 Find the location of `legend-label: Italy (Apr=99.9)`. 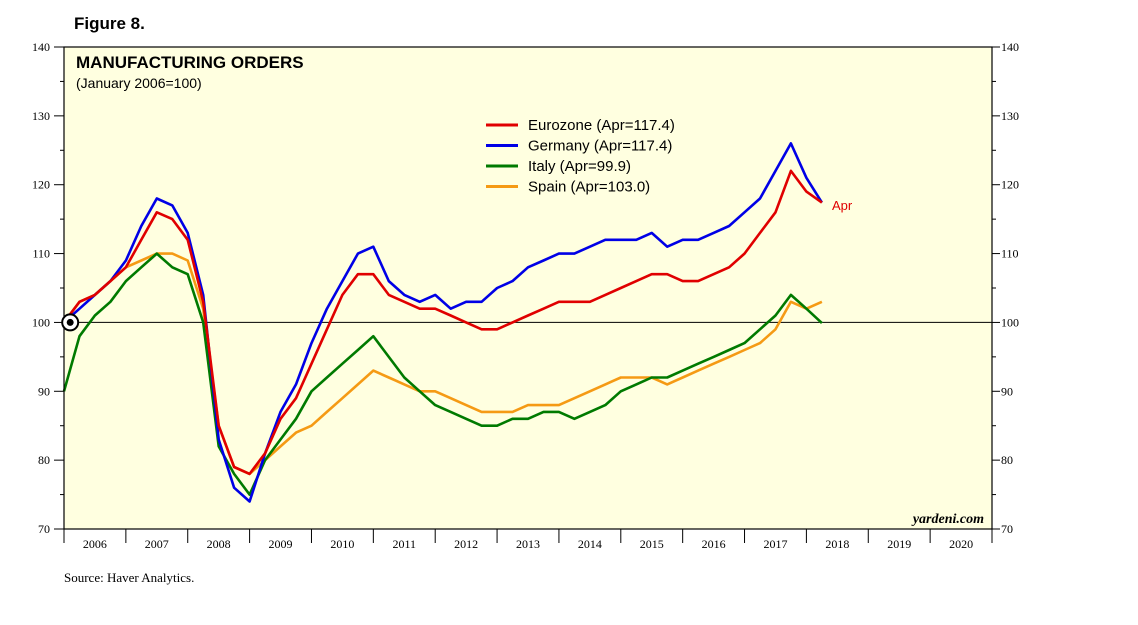

legend-label: Italy (Apr=99.9) is located at coordinates (579, 166).